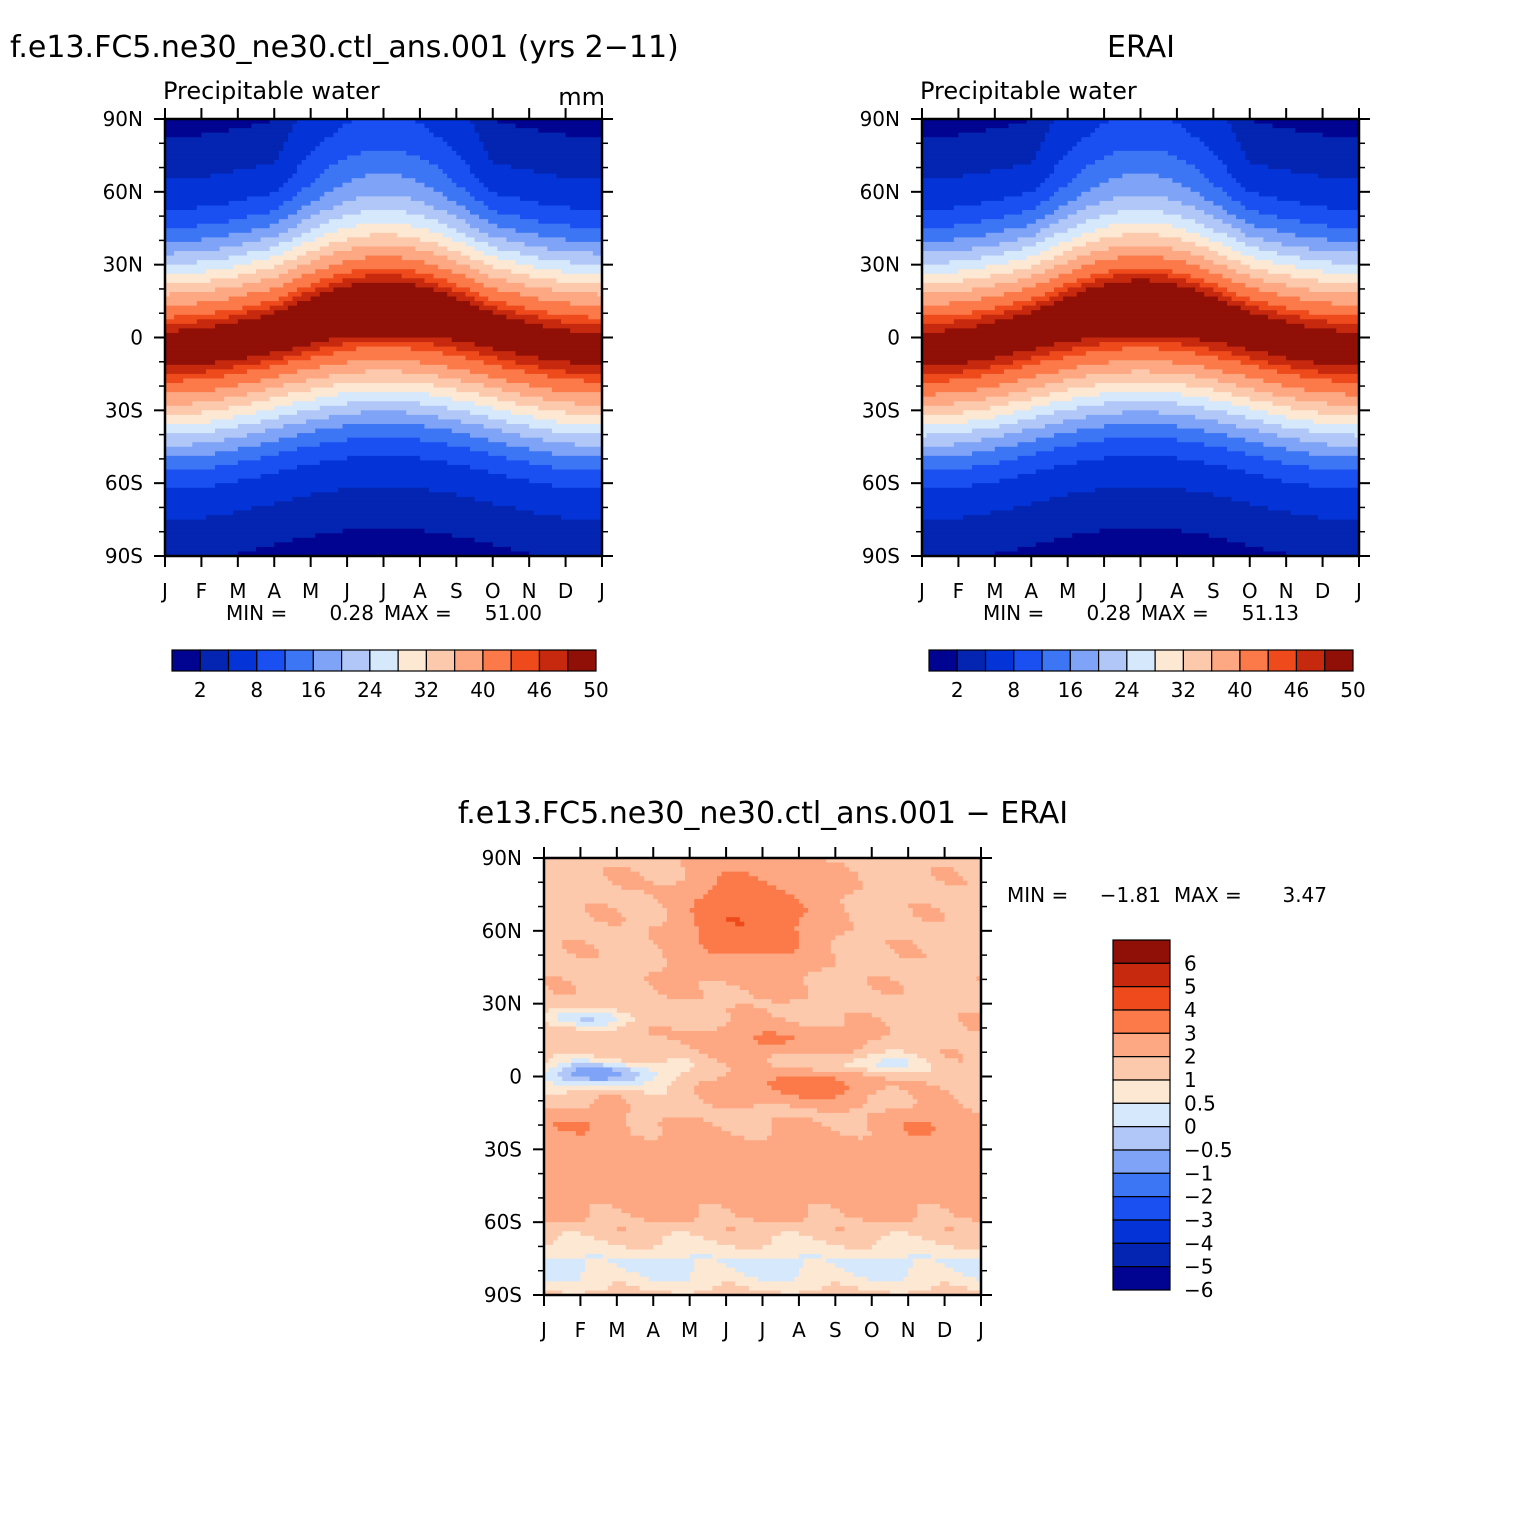  Describe the element at coordinates (1198, 1243) in the screenshot. I see `colorbar-label: −4` at that location.